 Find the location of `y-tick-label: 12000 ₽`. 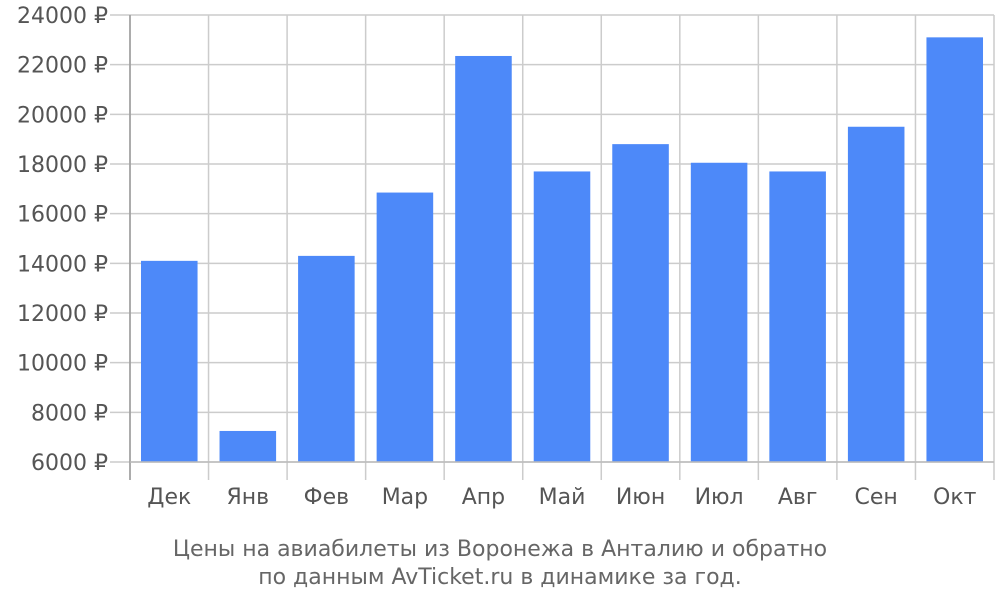

y-tick-label: 12000 ₽ is located at coordinates (62, 314).